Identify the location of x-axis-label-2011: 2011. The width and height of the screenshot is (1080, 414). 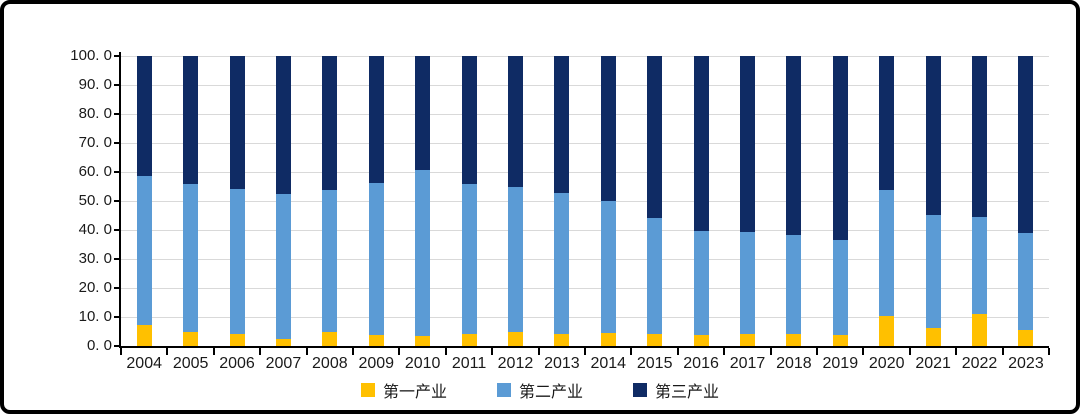
(469, 363).